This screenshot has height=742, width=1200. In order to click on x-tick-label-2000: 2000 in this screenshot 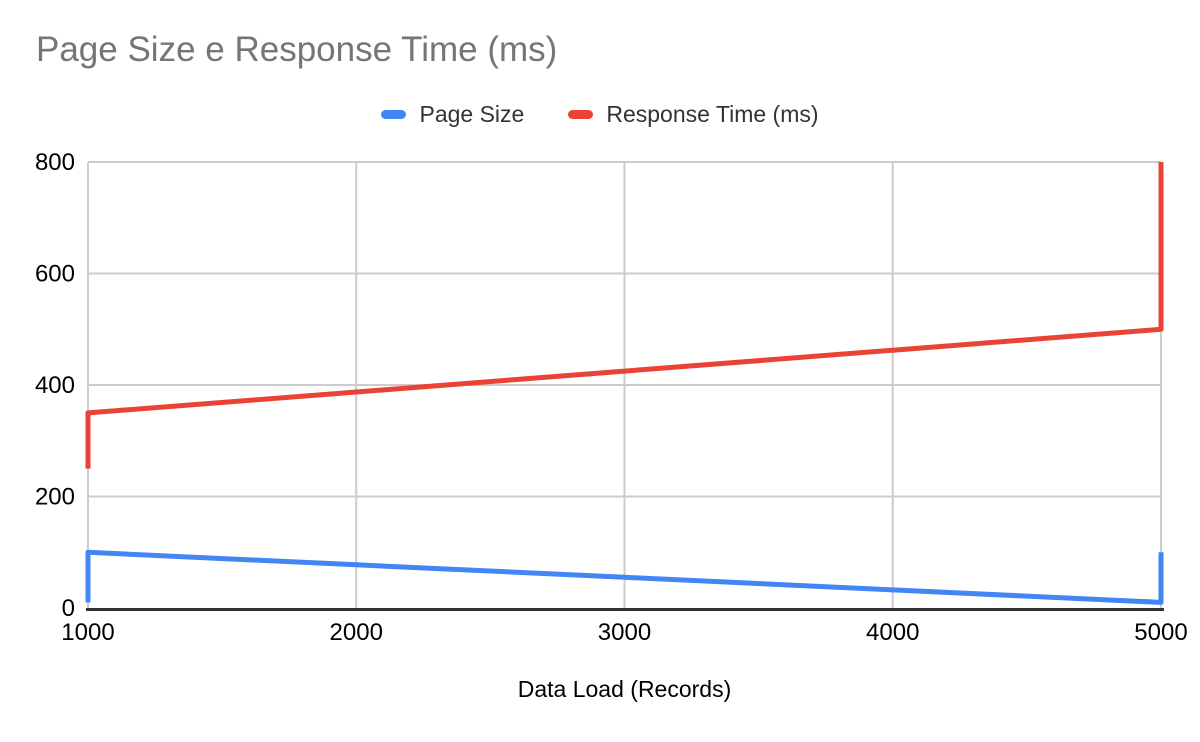, I will do `click(356, 632)`.